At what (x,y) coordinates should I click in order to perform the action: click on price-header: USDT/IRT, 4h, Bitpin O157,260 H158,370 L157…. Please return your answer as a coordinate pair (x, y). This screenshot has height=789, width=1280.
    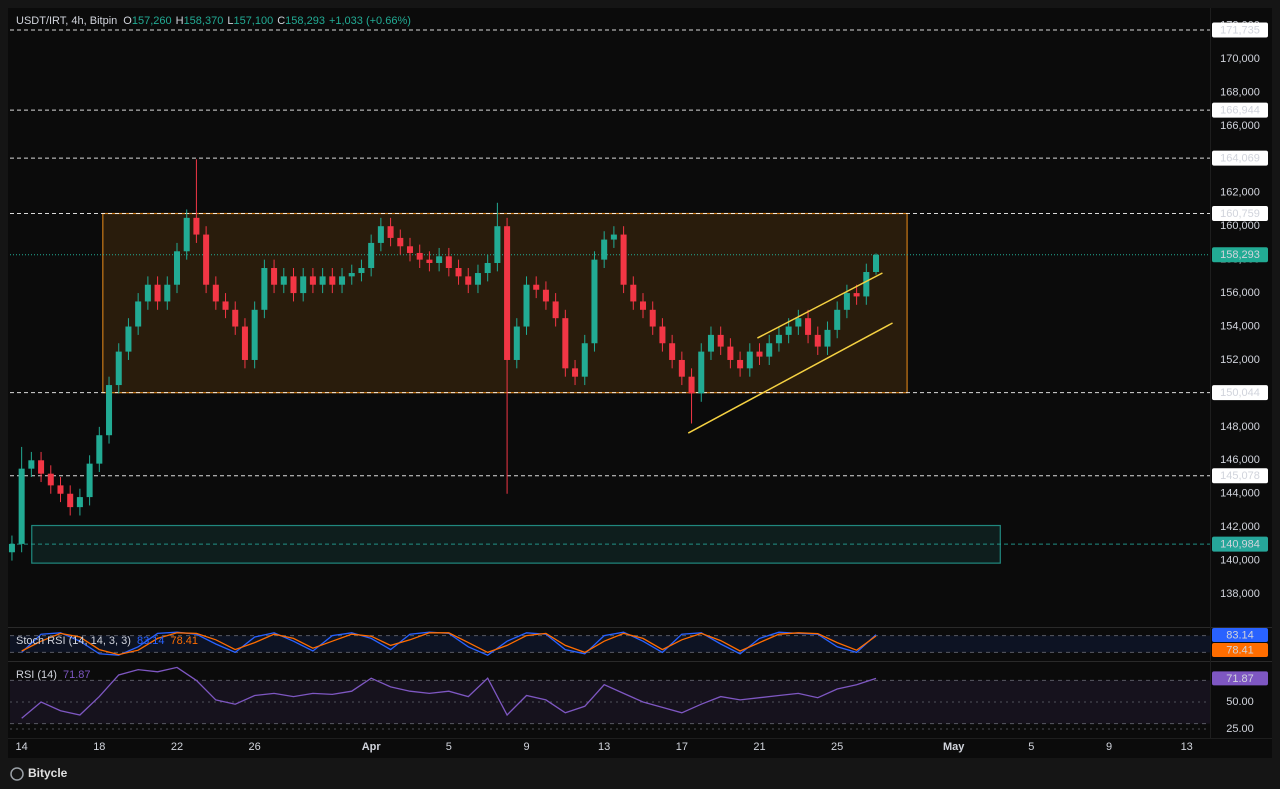
    Looking at the image, I should click on (213, 21).